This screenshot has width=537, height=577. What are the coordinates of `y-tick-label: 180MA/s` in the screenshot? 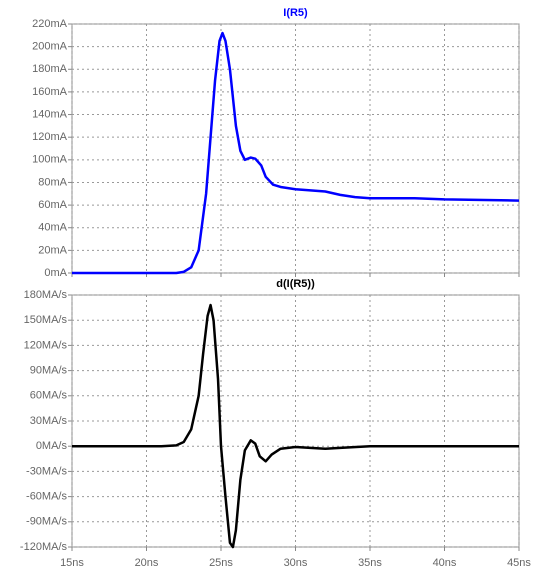 It's located at (46, 295).